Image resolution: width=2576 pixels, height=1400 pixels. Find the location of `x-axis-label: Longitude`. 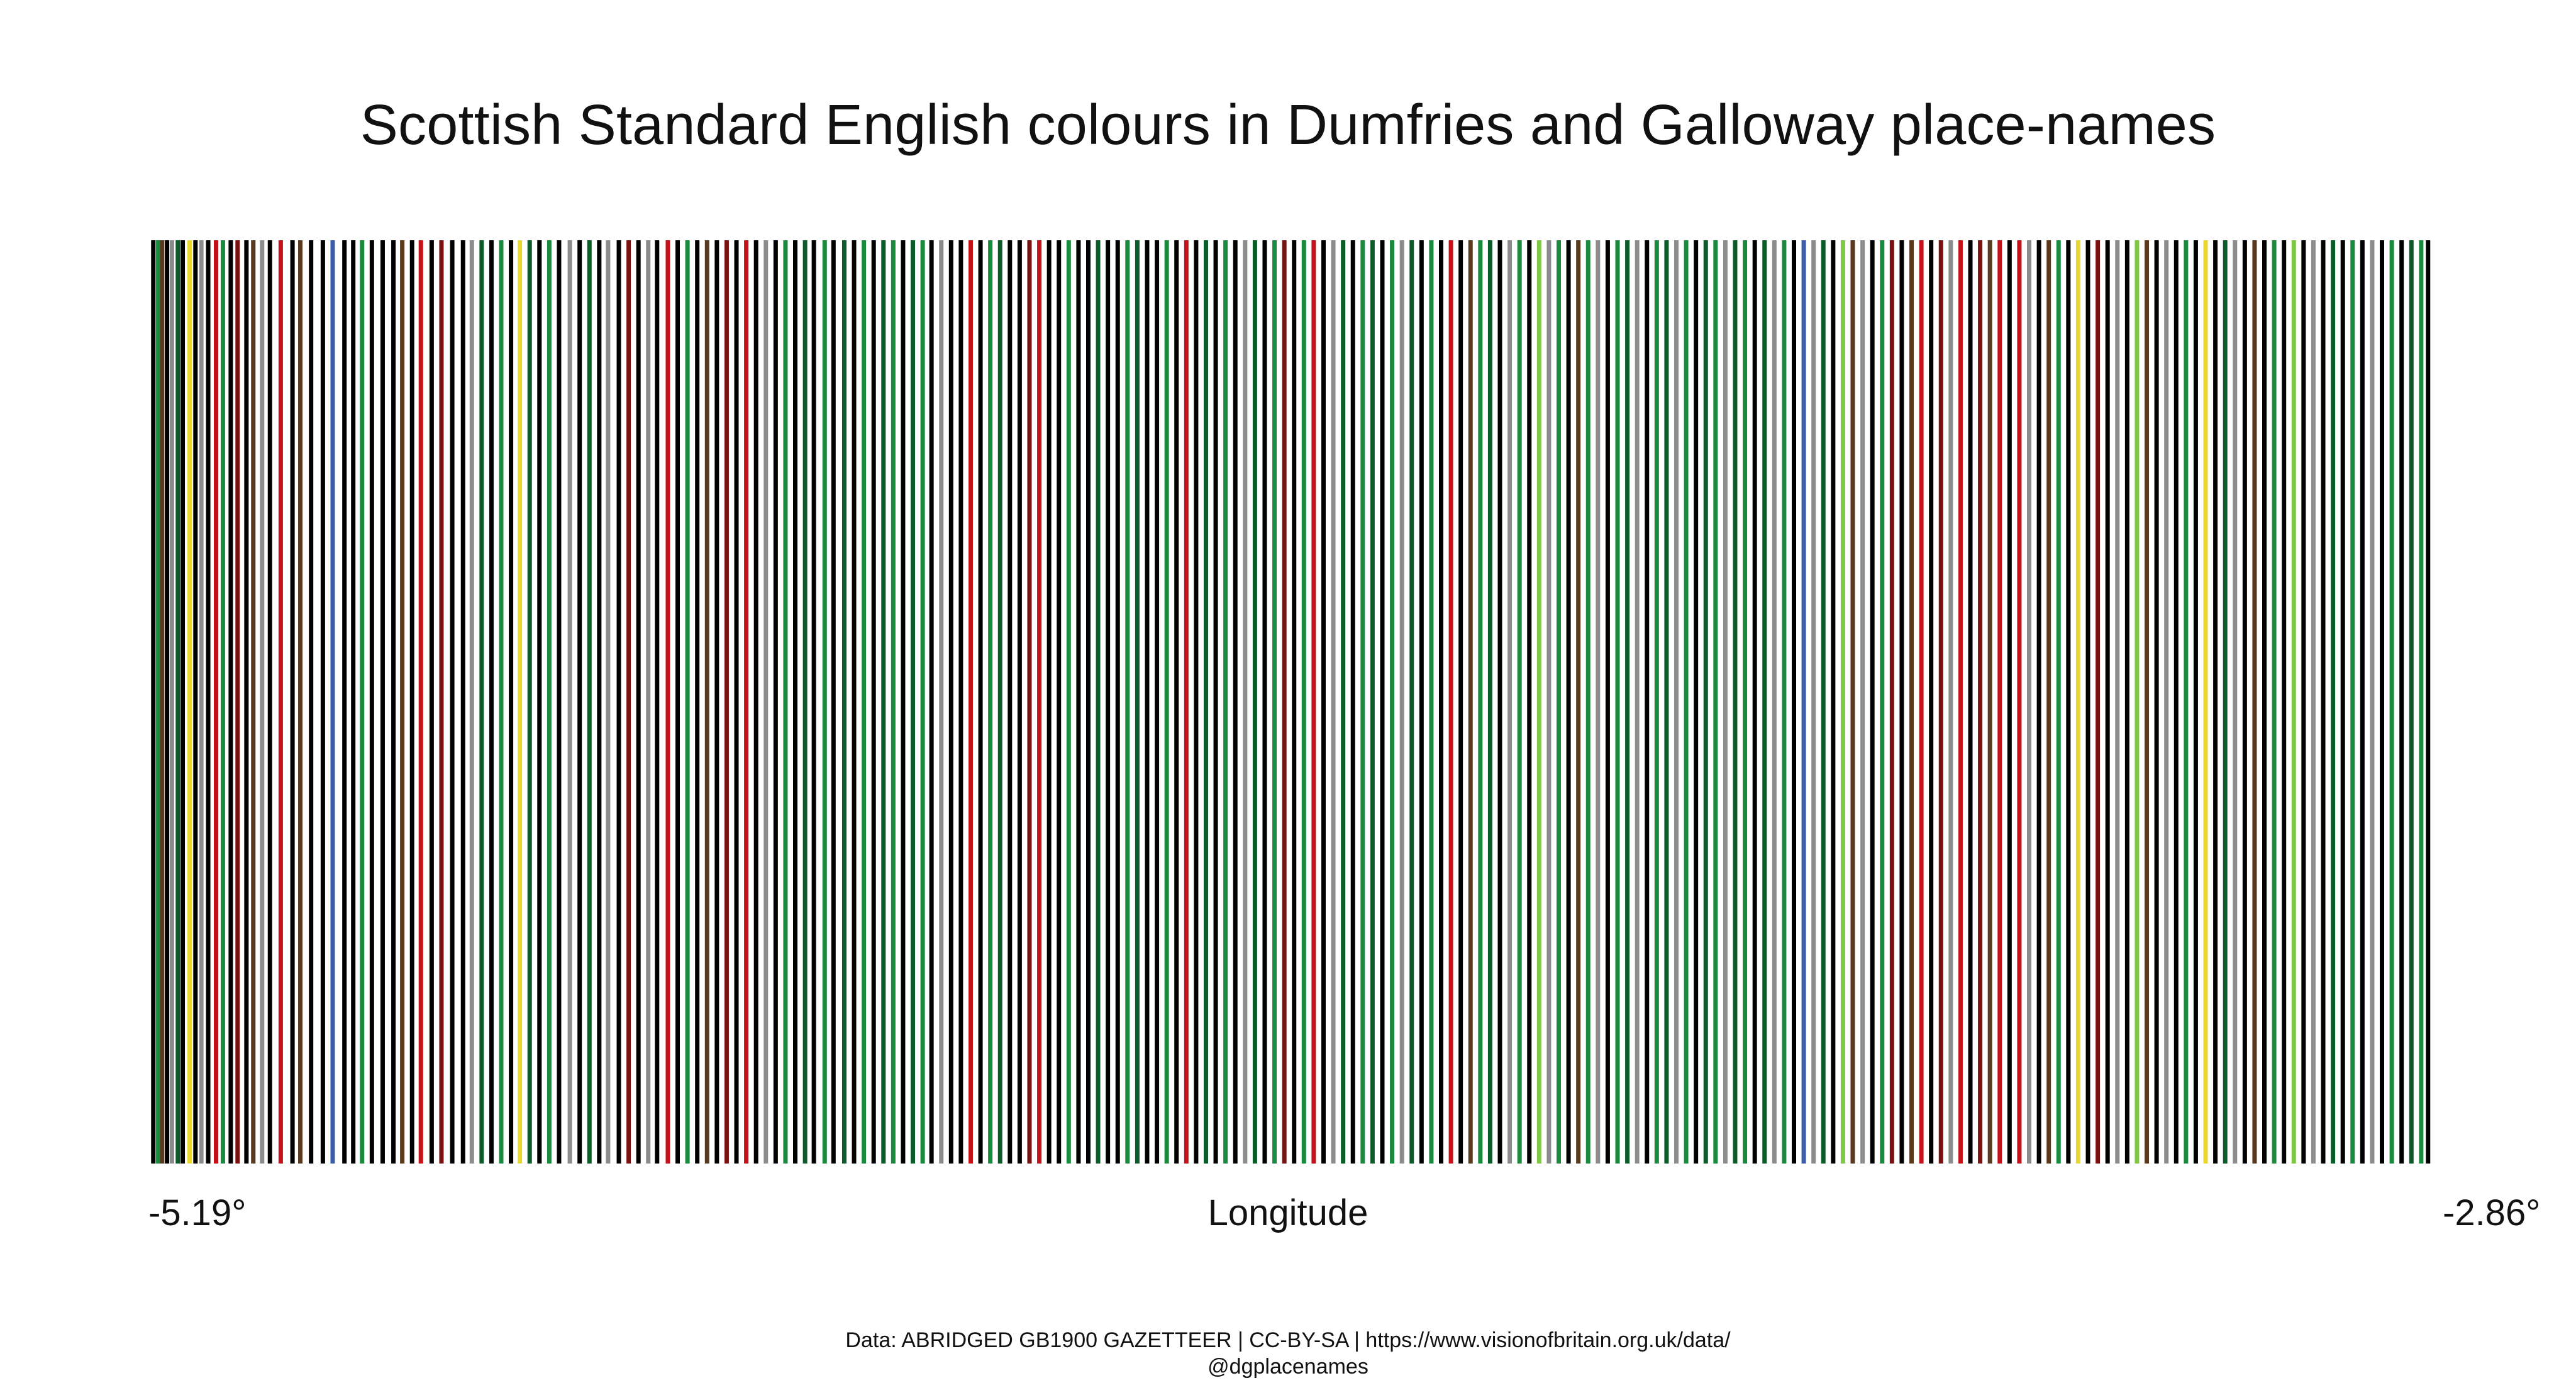

x-axis-label: Longitude is located at coordinates (1288, 1212).